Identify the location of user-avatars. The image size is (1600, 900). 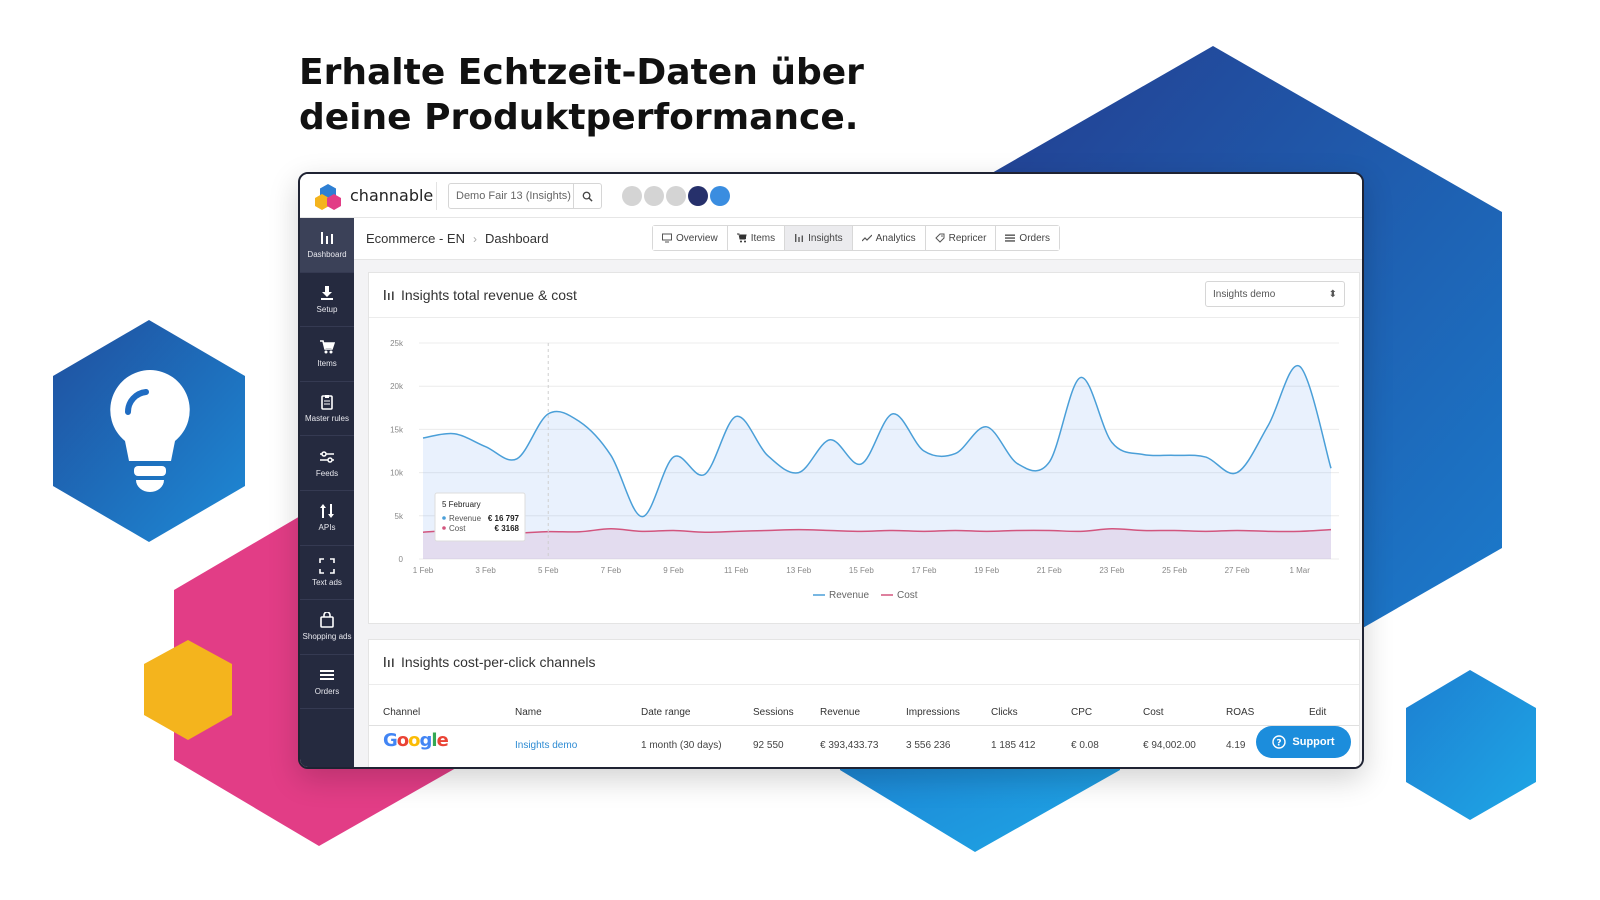
(676, 196).